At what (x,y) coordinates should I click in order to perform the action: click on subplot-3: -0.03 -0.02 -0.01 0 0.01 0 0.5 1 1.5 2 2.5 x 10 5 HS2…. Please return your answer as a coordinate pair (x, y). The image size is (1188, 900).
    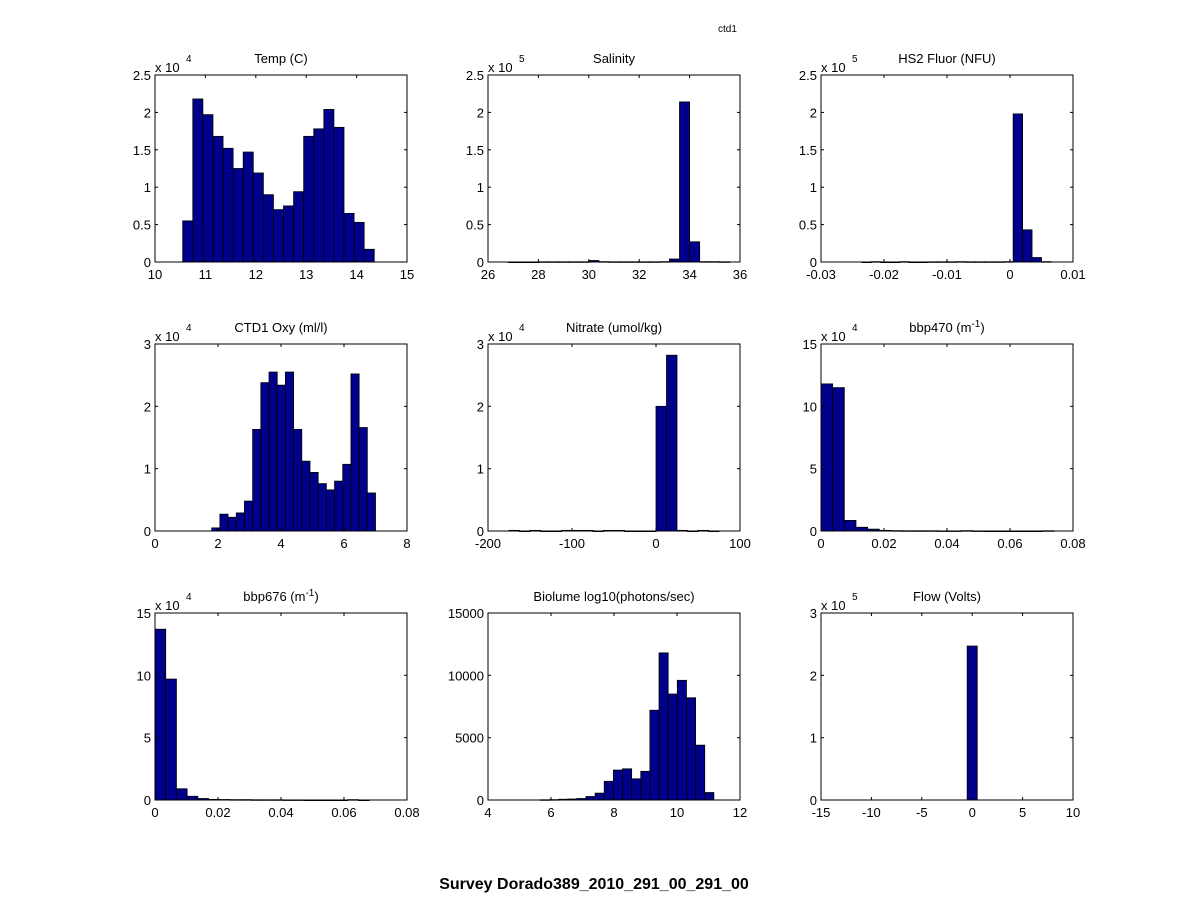
    Looking at the image, I should click on (942, 166).